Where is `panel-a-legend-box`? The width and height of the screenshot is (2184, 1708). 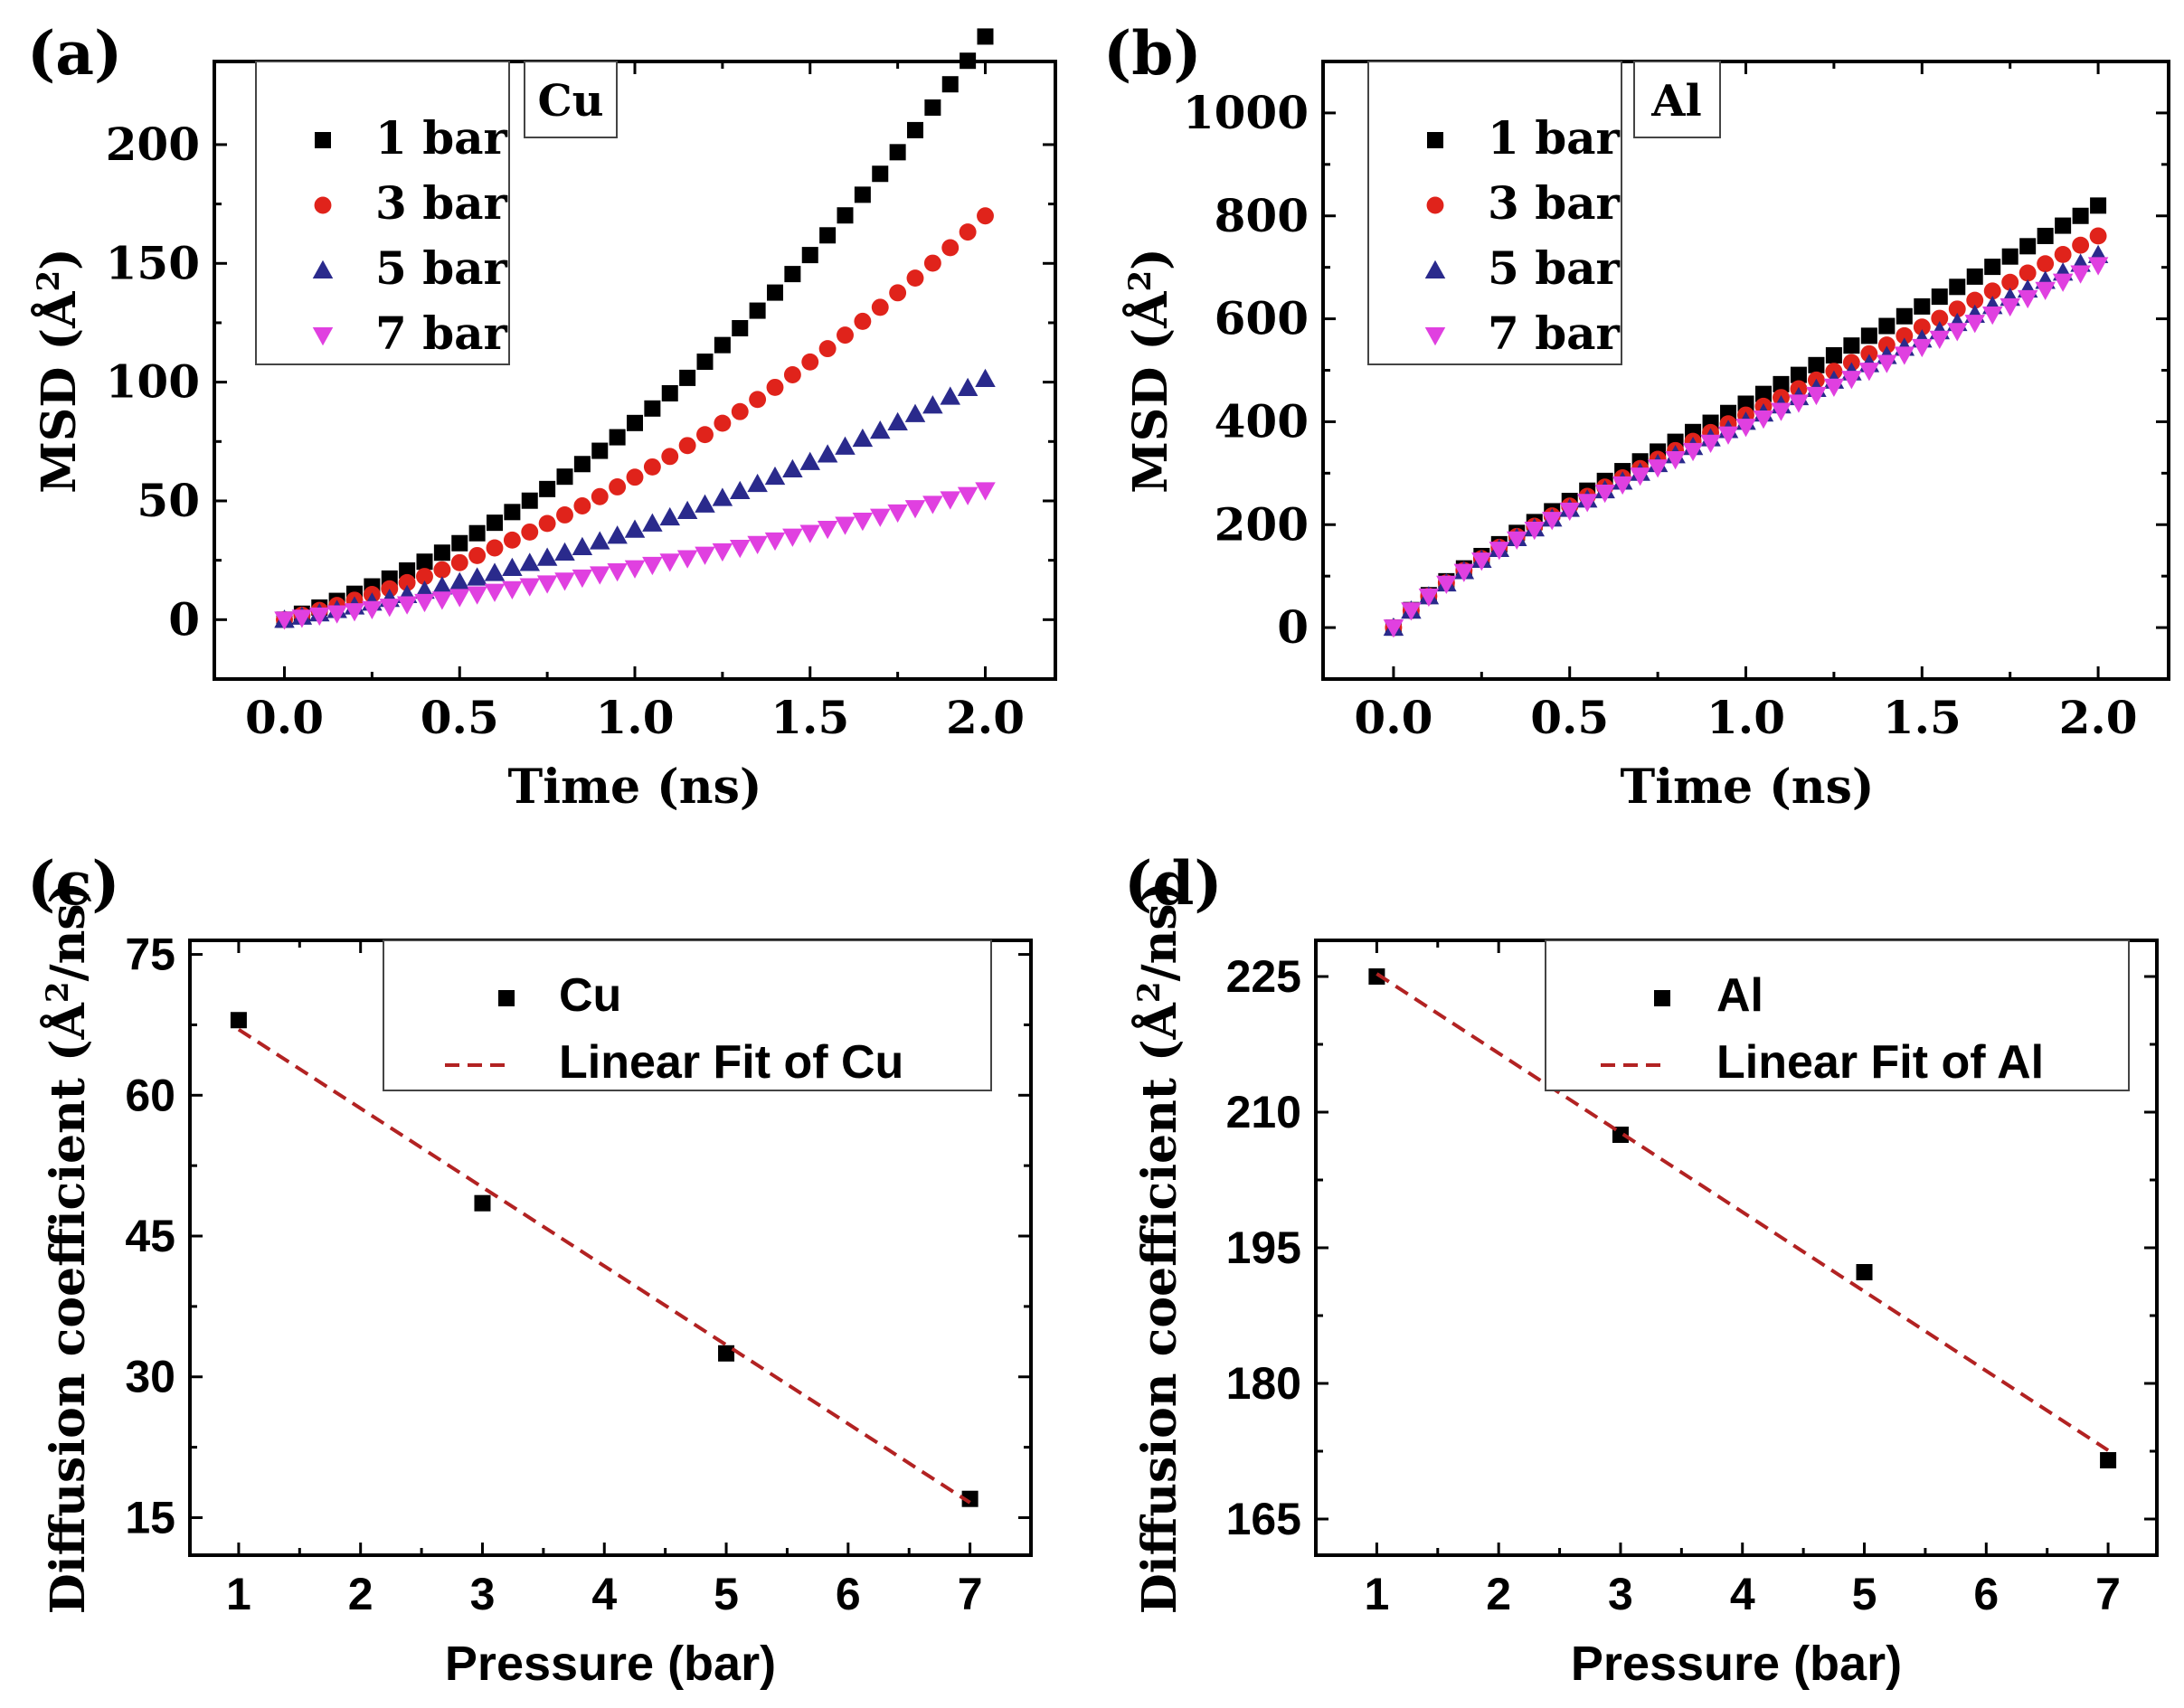
panel-a-legend-box is located at coordinates (382, 213).